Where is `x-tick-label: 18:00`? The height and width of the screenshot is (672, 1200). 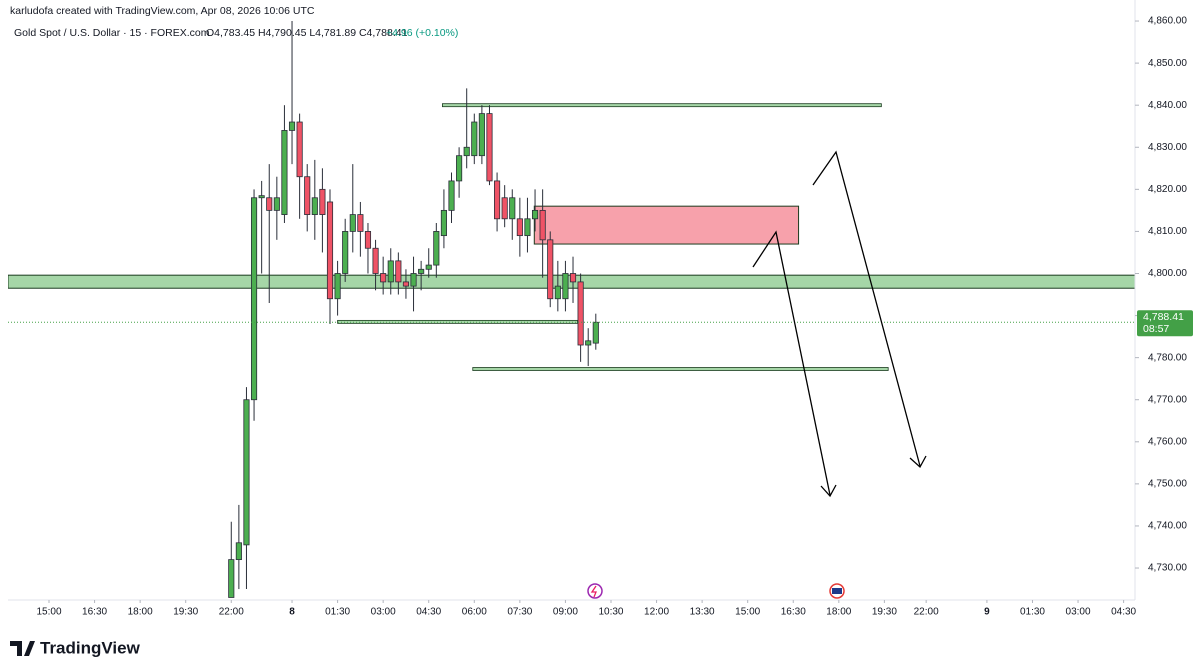 x-tick-label: 18:00 is located at coordinates (838, 612).